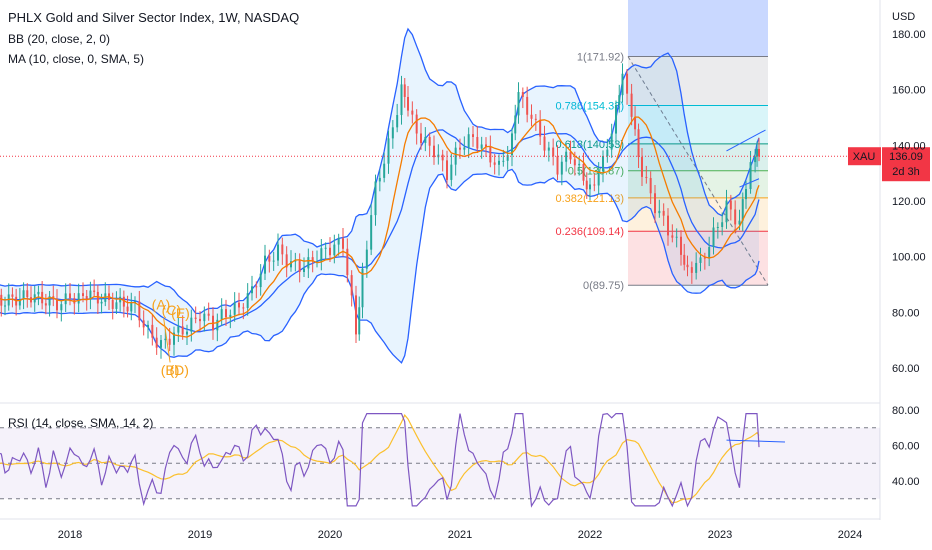 Image resolution: width=932 pixels, height=550 pixels. I want to click on rsi-legend: RSI (14, close, SMA, 14, 2), so click(81, 423).